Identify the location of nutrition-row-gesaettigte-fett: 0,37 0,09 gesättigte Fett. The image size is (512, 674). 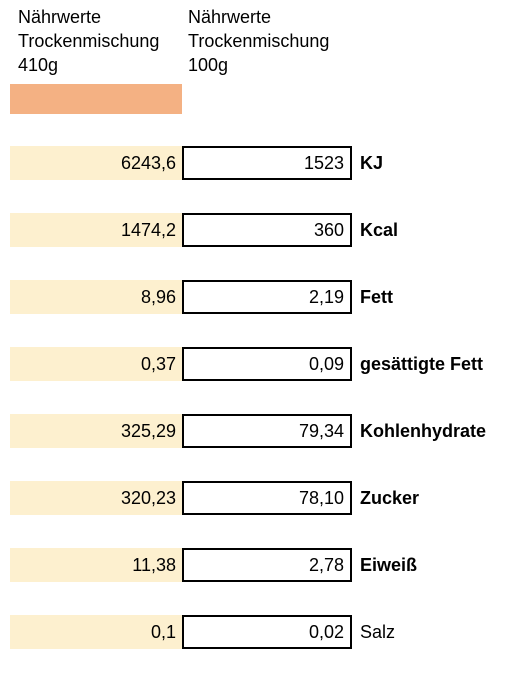
(256, 364).